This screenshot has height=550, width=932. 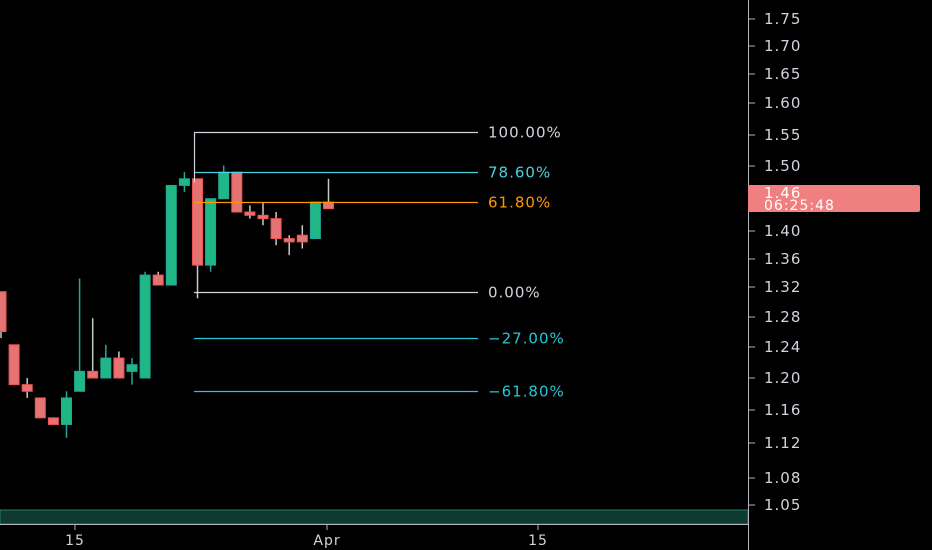 I want to click on fib-level: 78.60%, so click(x=372, y=173).